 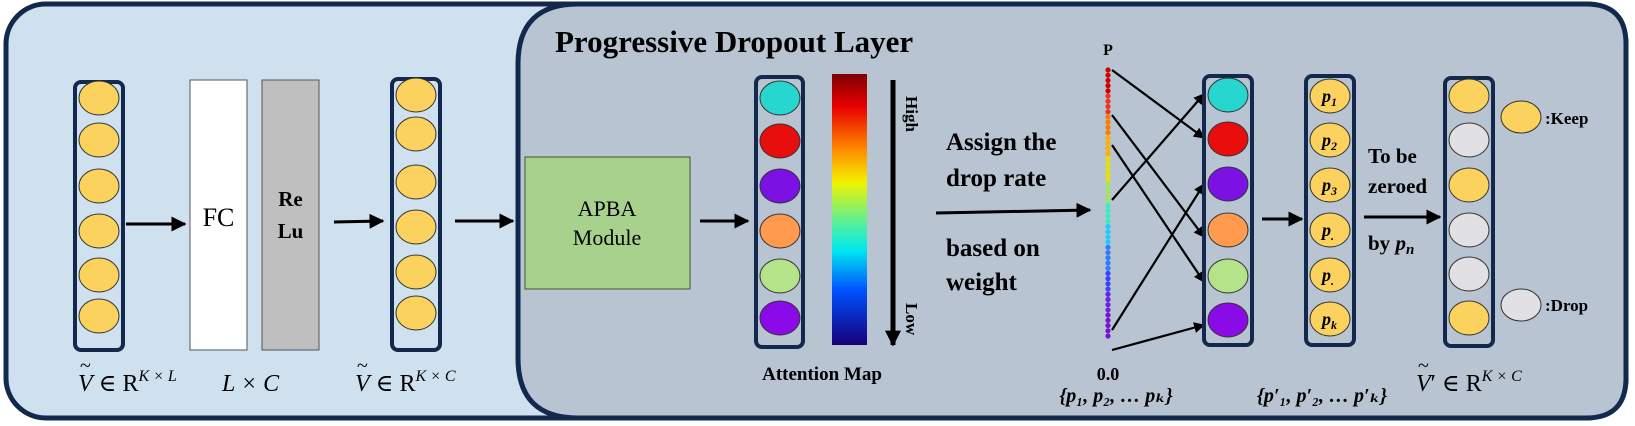 What do you see at coordinates (993, 248) in the screenshot?
I see `based-text-line1: based on` at bounding box center [993, 248].